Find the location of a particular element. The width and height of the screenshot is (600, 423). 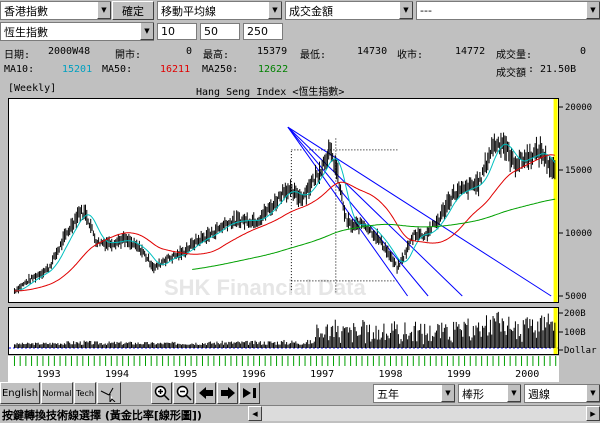

status-bar: 按鍵轉換技術線選擇 (黃金比率[線形圖]) ◀ ▶ is located at coordinates (300, 413).